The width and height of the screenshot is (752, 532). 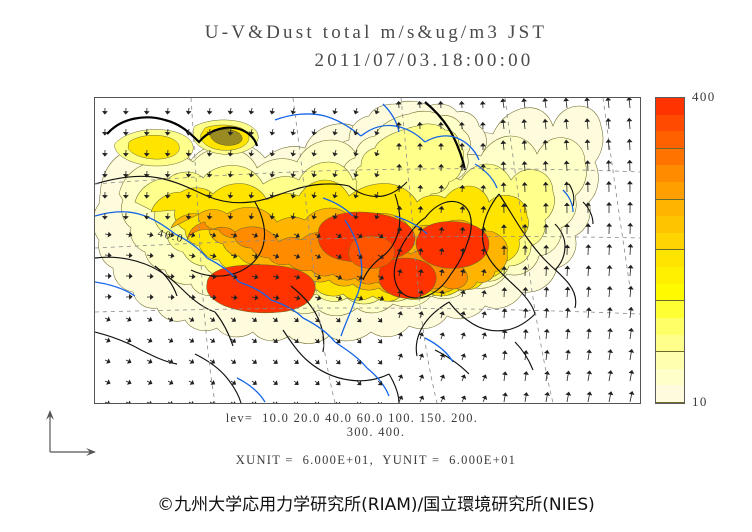 I want to click on contour-levels-line-2: 300. 400., so click(x=376, y=432).